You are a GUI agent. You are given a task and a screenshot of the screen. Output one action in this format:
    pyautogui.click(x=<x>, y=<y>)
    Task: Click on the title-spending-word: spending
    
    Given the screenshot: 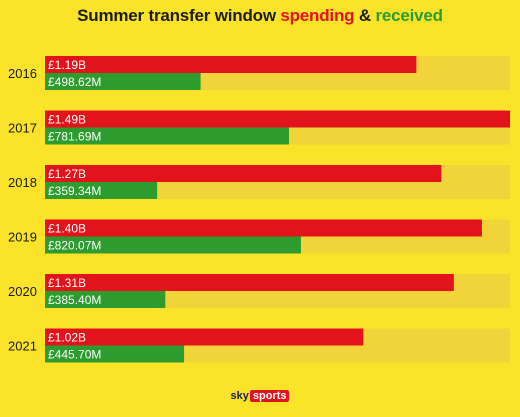 What is the action you would take?
    pyautogui.click(x=317, y=15)
    